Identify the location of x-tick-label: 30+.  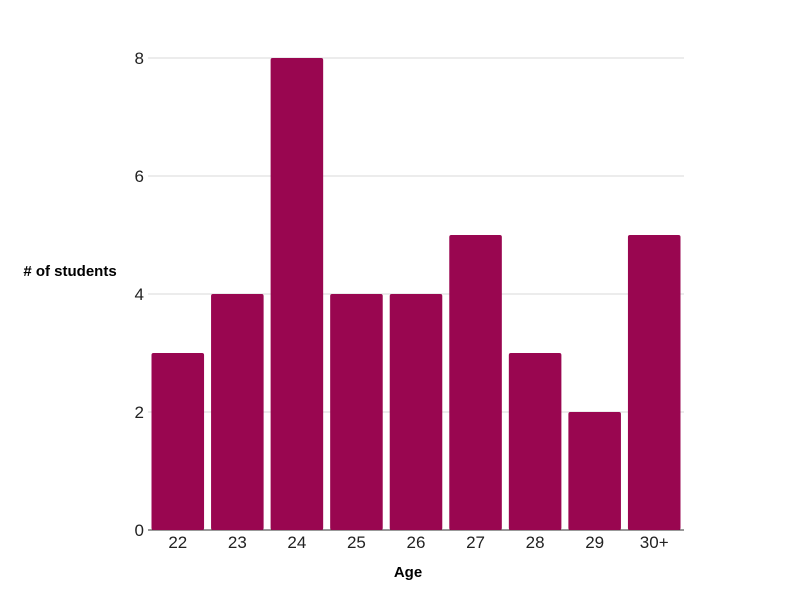
(654, 542).